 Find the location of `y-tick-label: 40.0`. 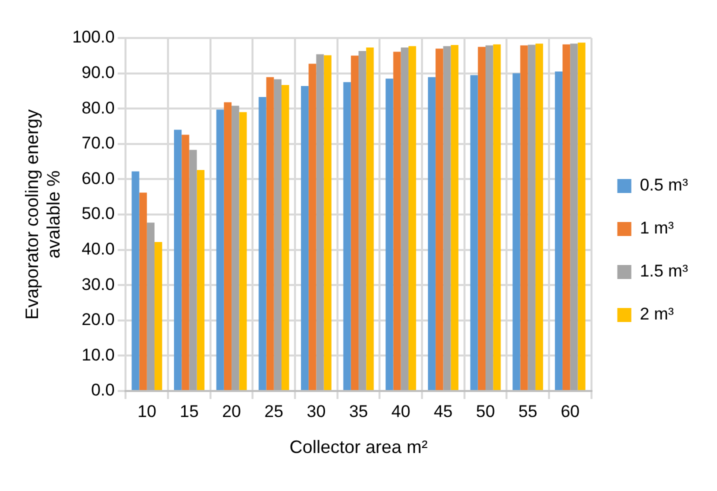

y-tick-label: 40.0 is located at coordinates (98, 248).